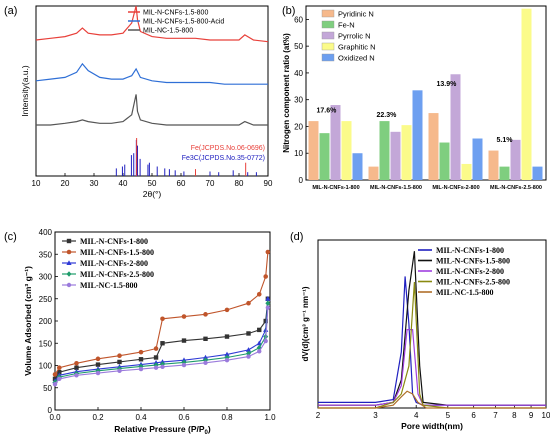  Describe the element at coordinates (123, 183) in the screenshot. I see `x-tick-label: 40` at that location.